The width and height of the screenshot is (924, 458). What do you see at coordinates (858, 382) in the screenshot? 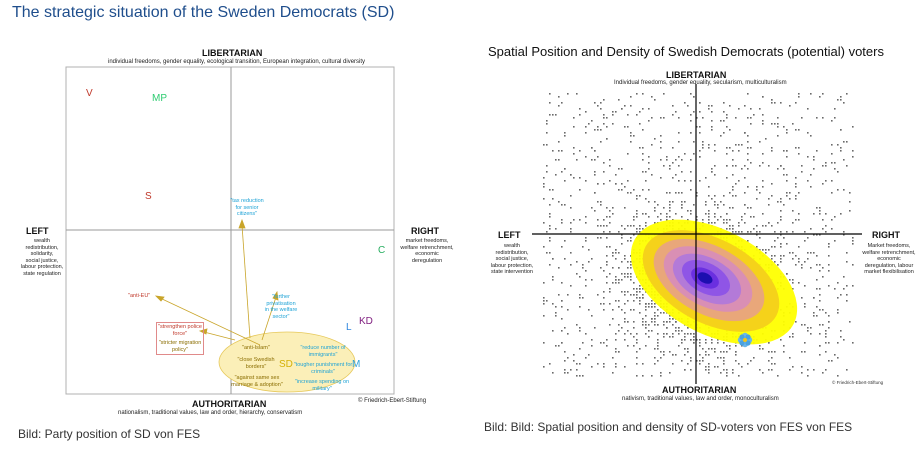
I see `right-credit: © Friedrich-Ebert-Stiftung` at bounding box center [858, 382].